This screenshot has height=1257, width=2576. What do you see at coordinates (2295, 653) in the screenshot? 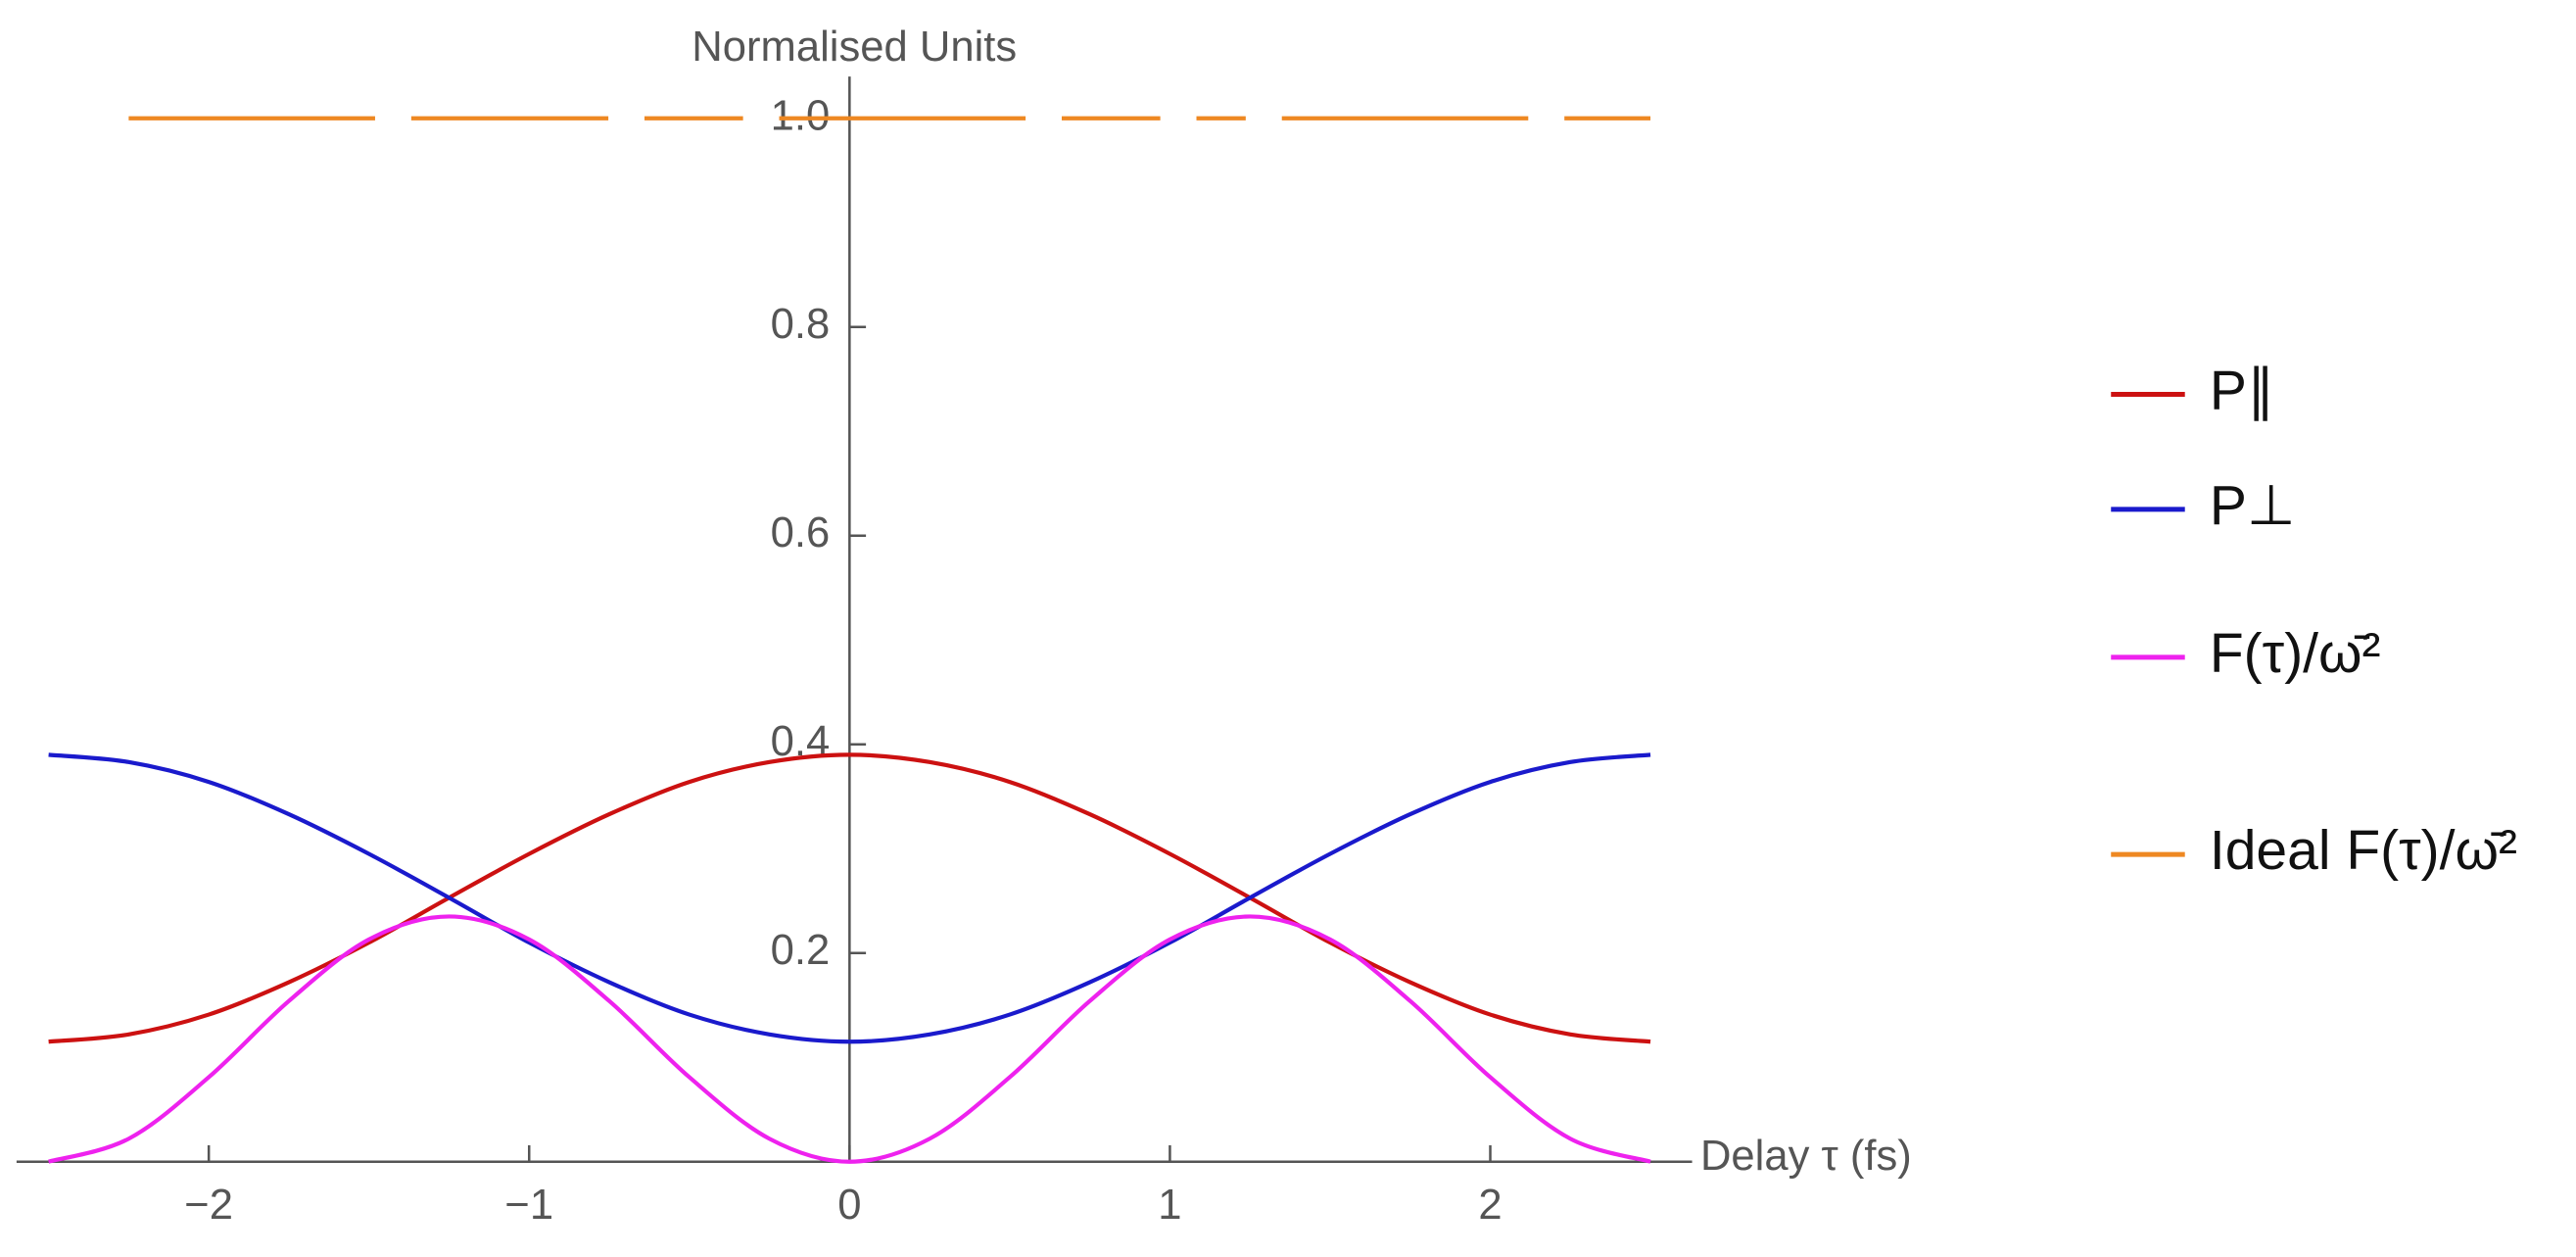
I see `legend-label: F(τ)/ω̄²` at bounding box center [2295, 653].